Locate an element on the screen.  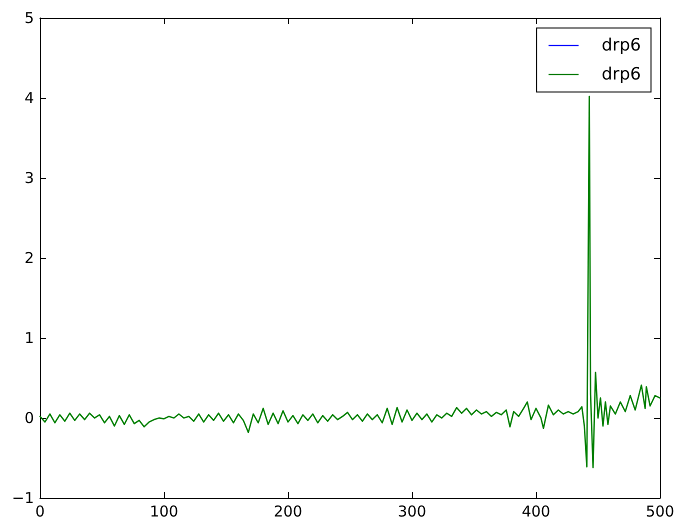
x-tick-label: 100 is located at coordinates (164, 511).